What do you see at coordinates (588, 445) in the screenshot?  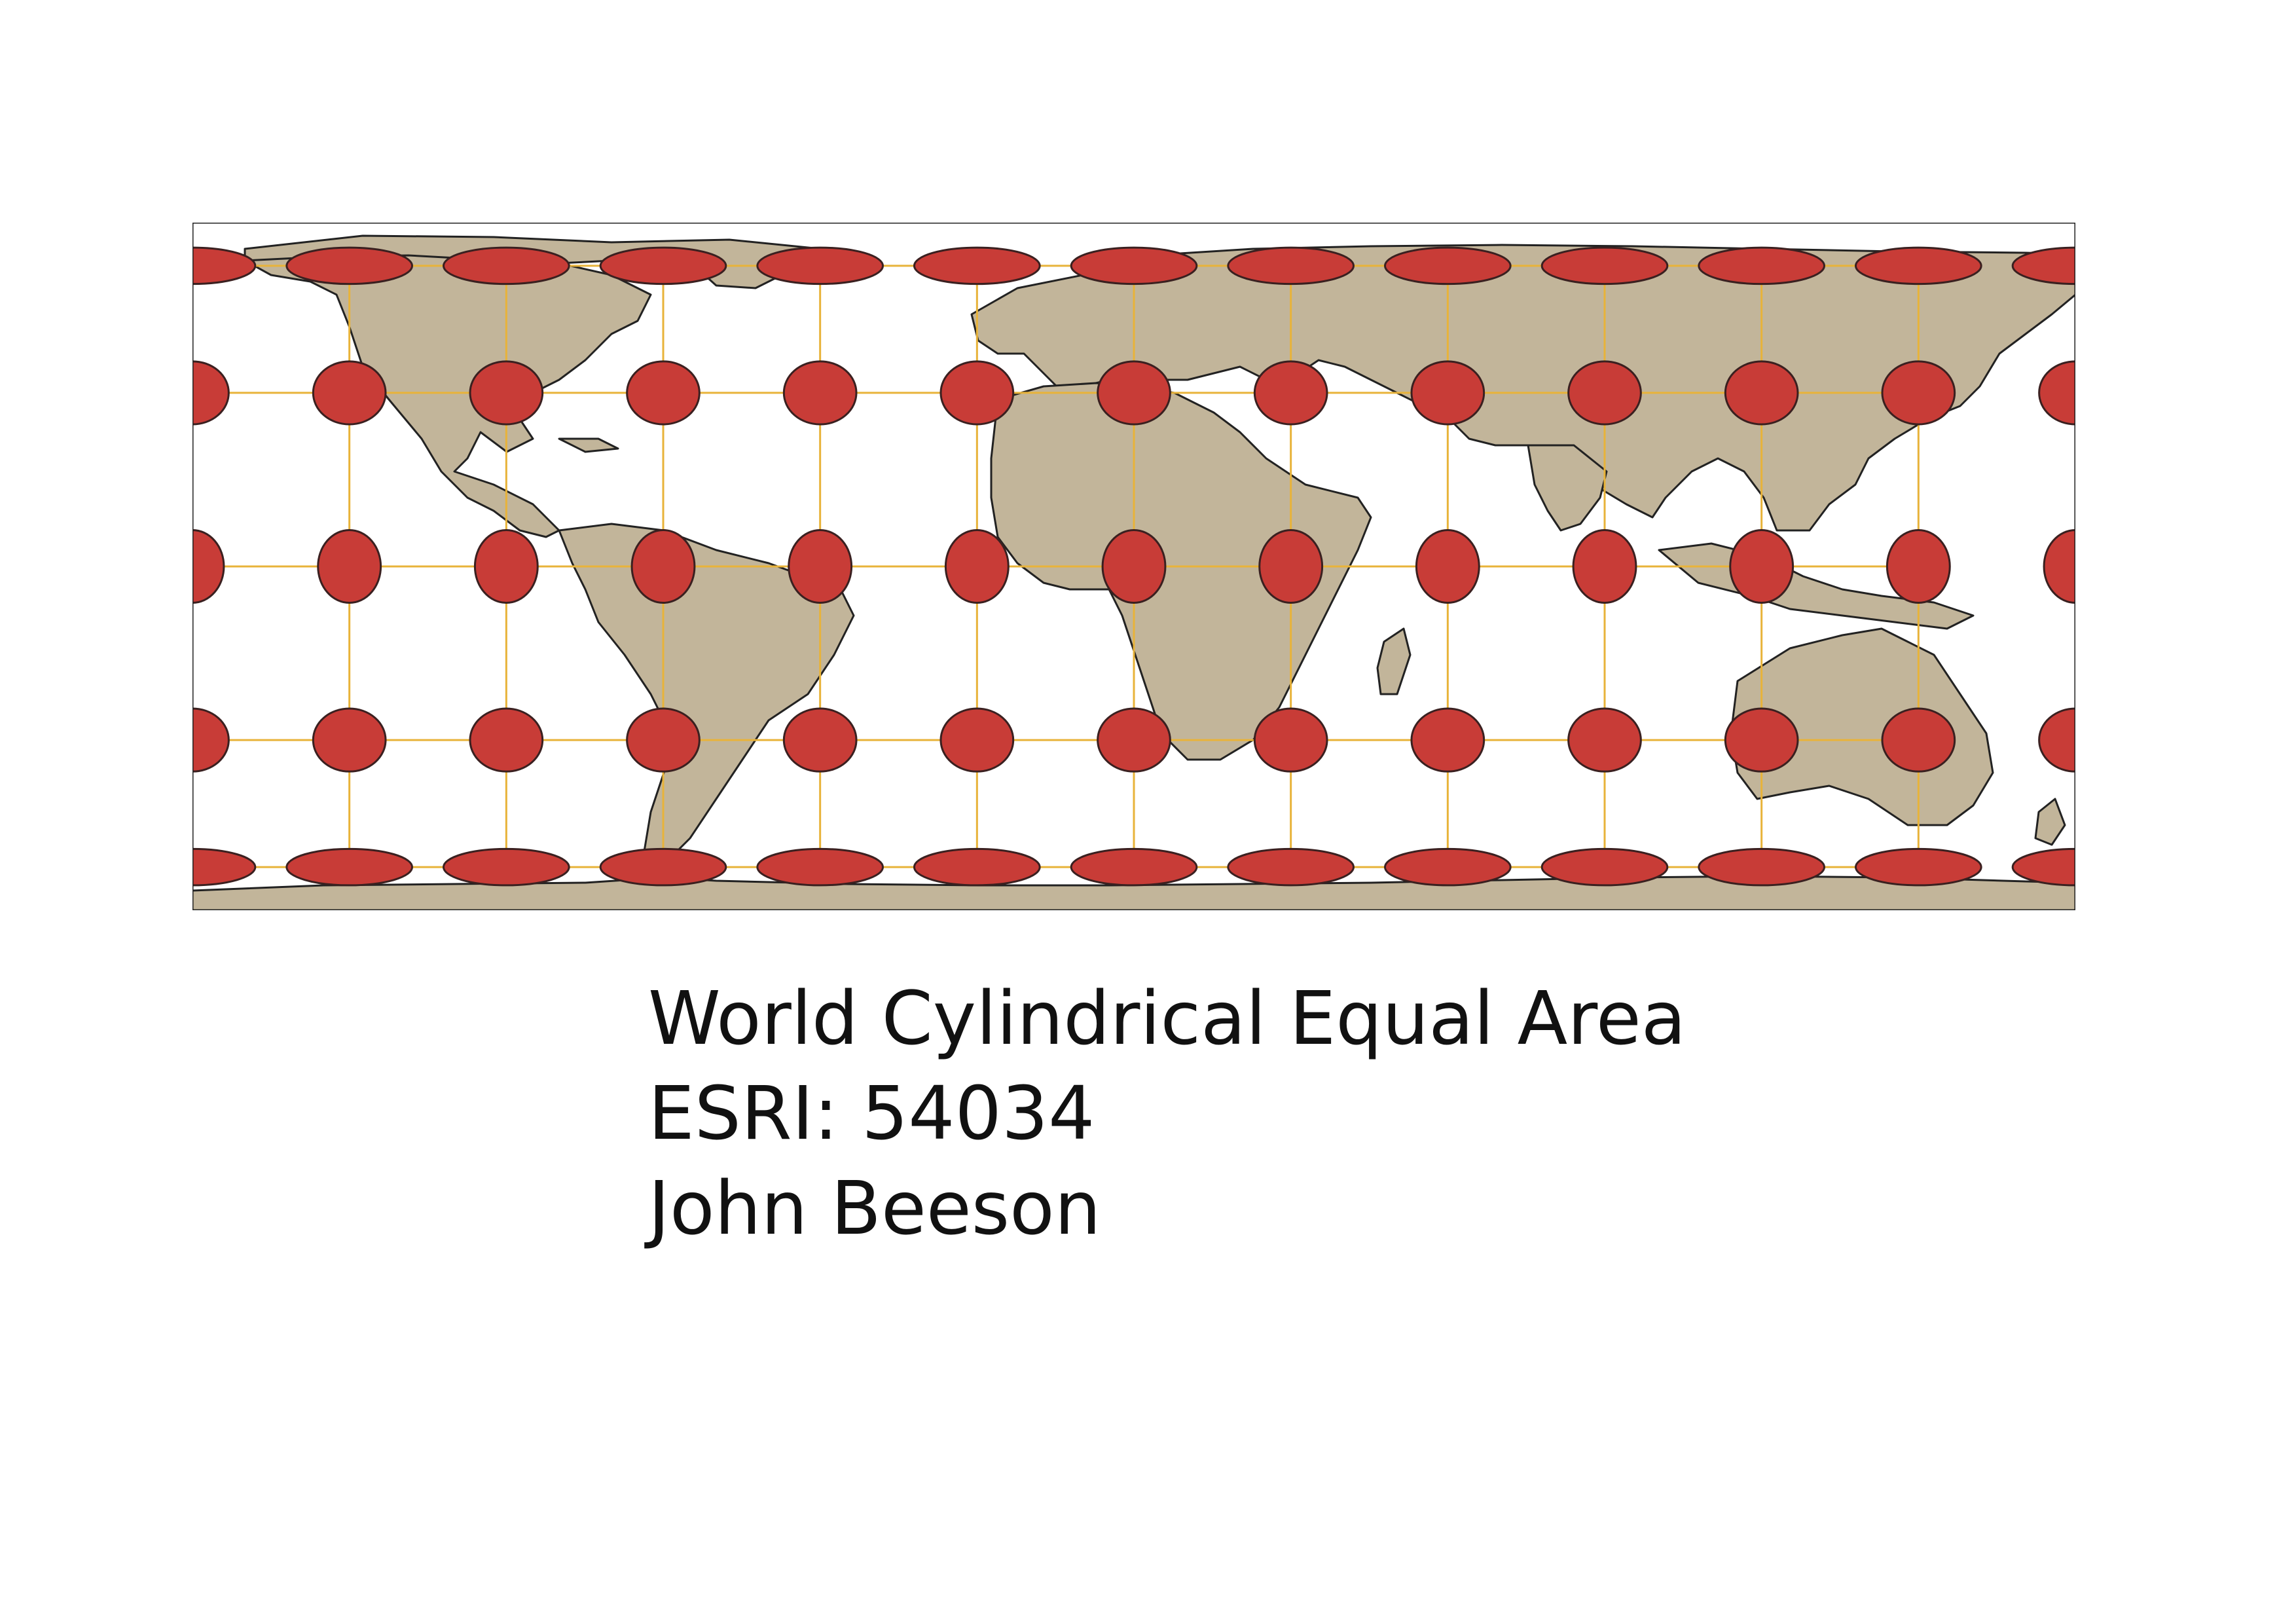 I see `caribbean-islands` at bounding box center [588, 445].